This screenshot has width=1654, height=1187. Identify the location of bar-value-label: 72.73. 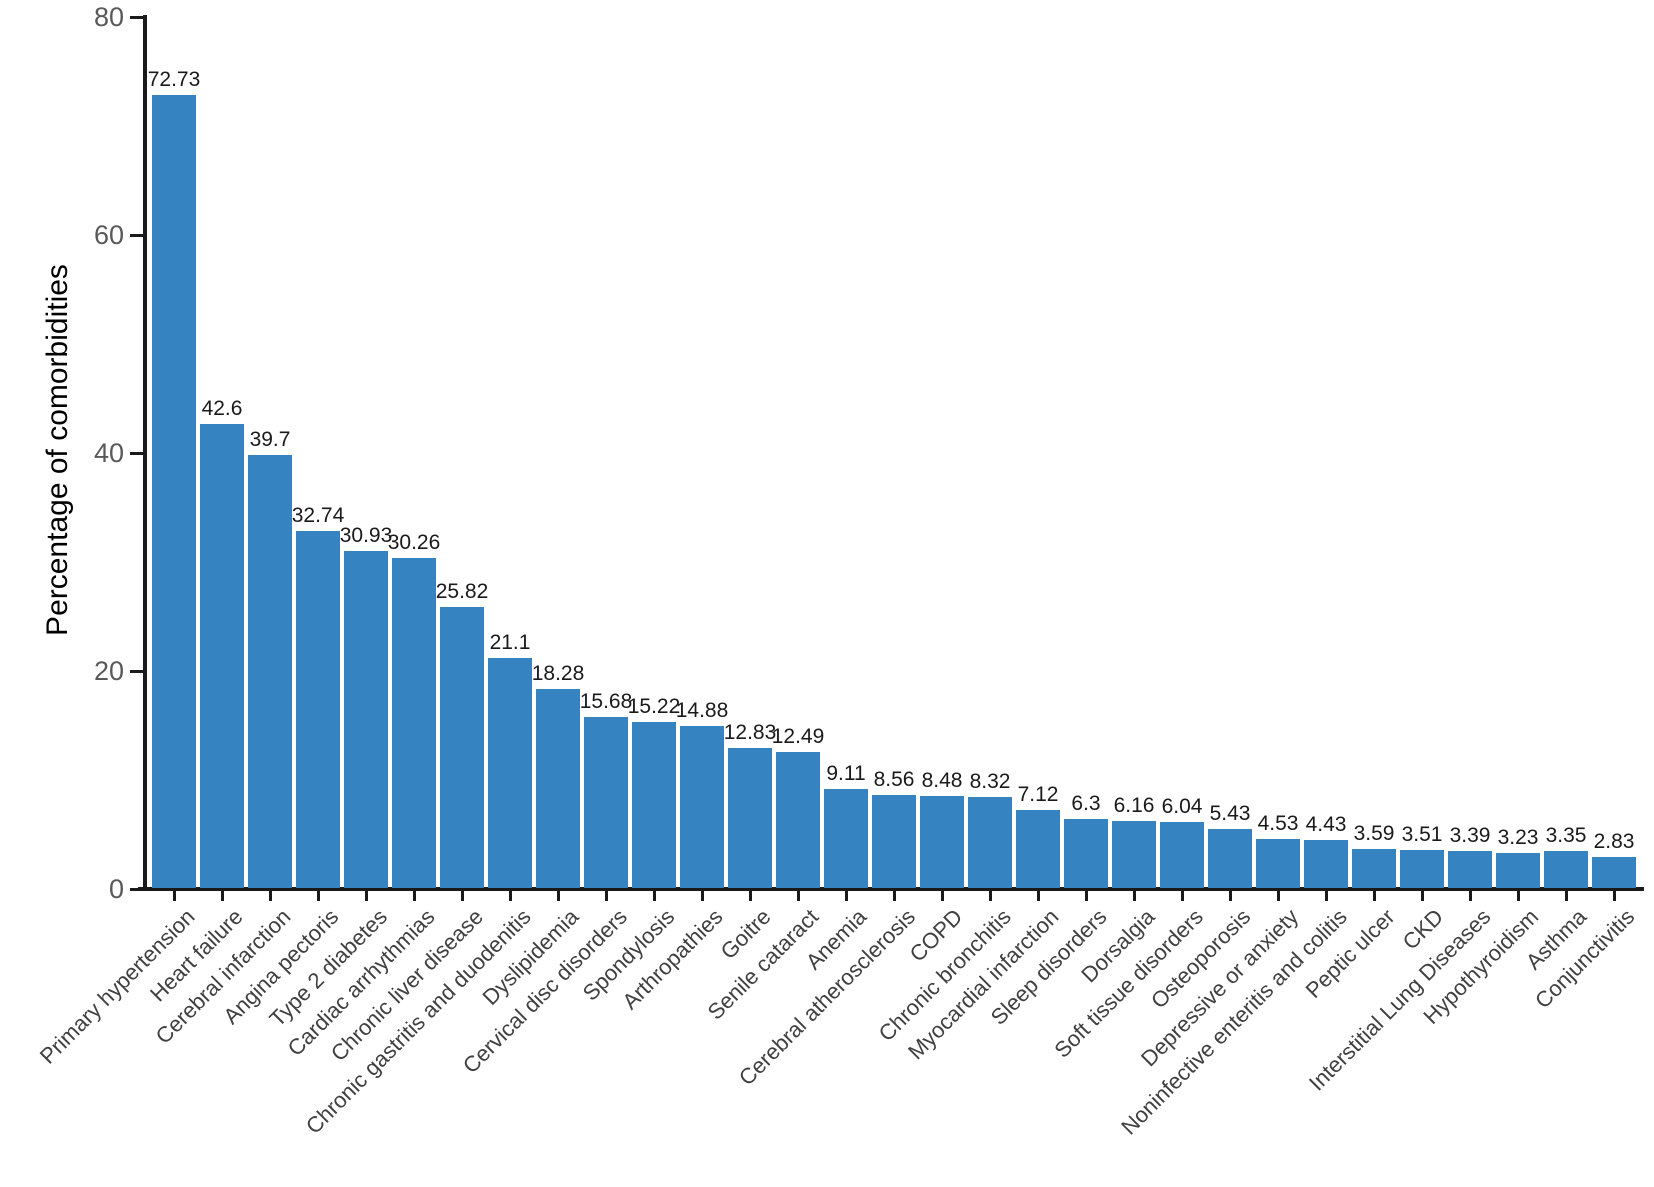
(174, 80).